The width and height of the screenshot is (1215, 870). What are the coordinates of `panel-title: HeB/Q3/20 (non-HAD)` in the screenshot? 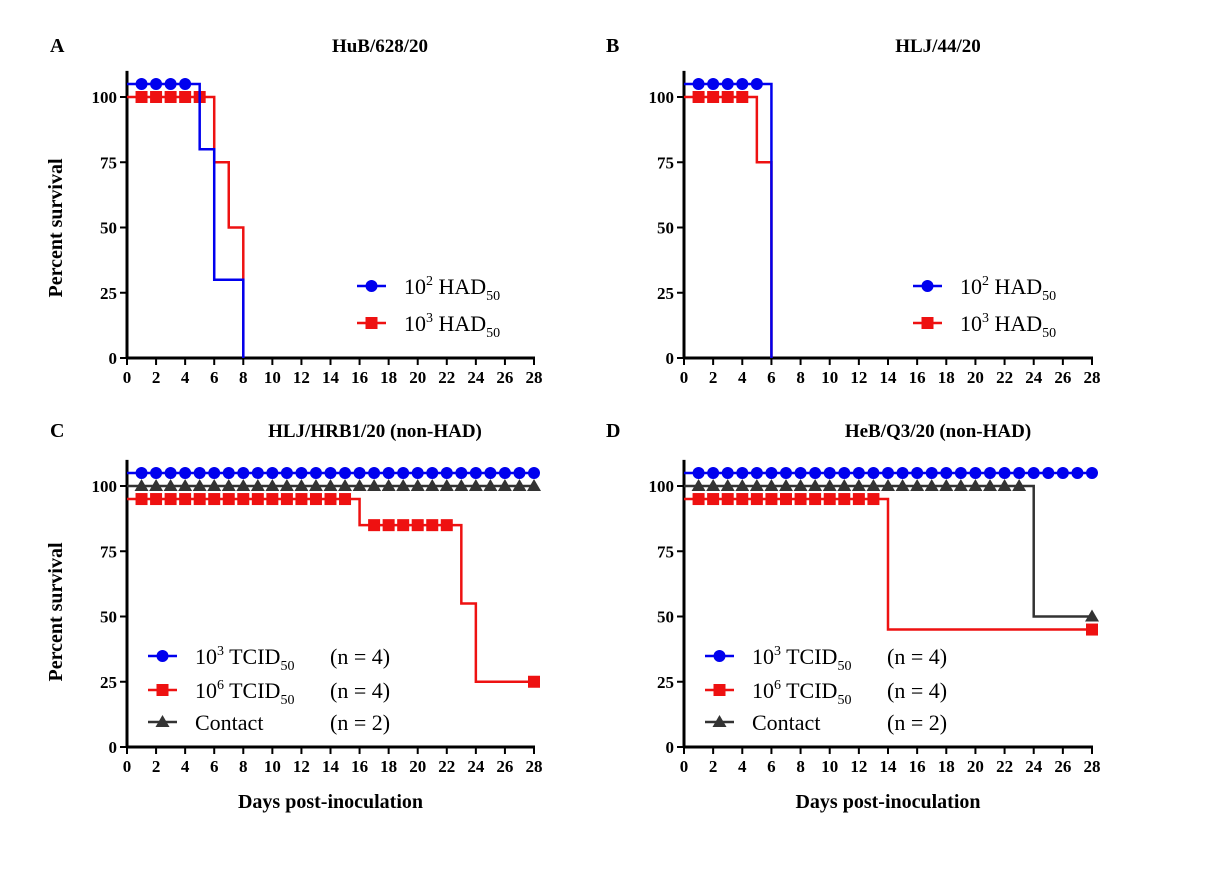 It's located at (938, 431).